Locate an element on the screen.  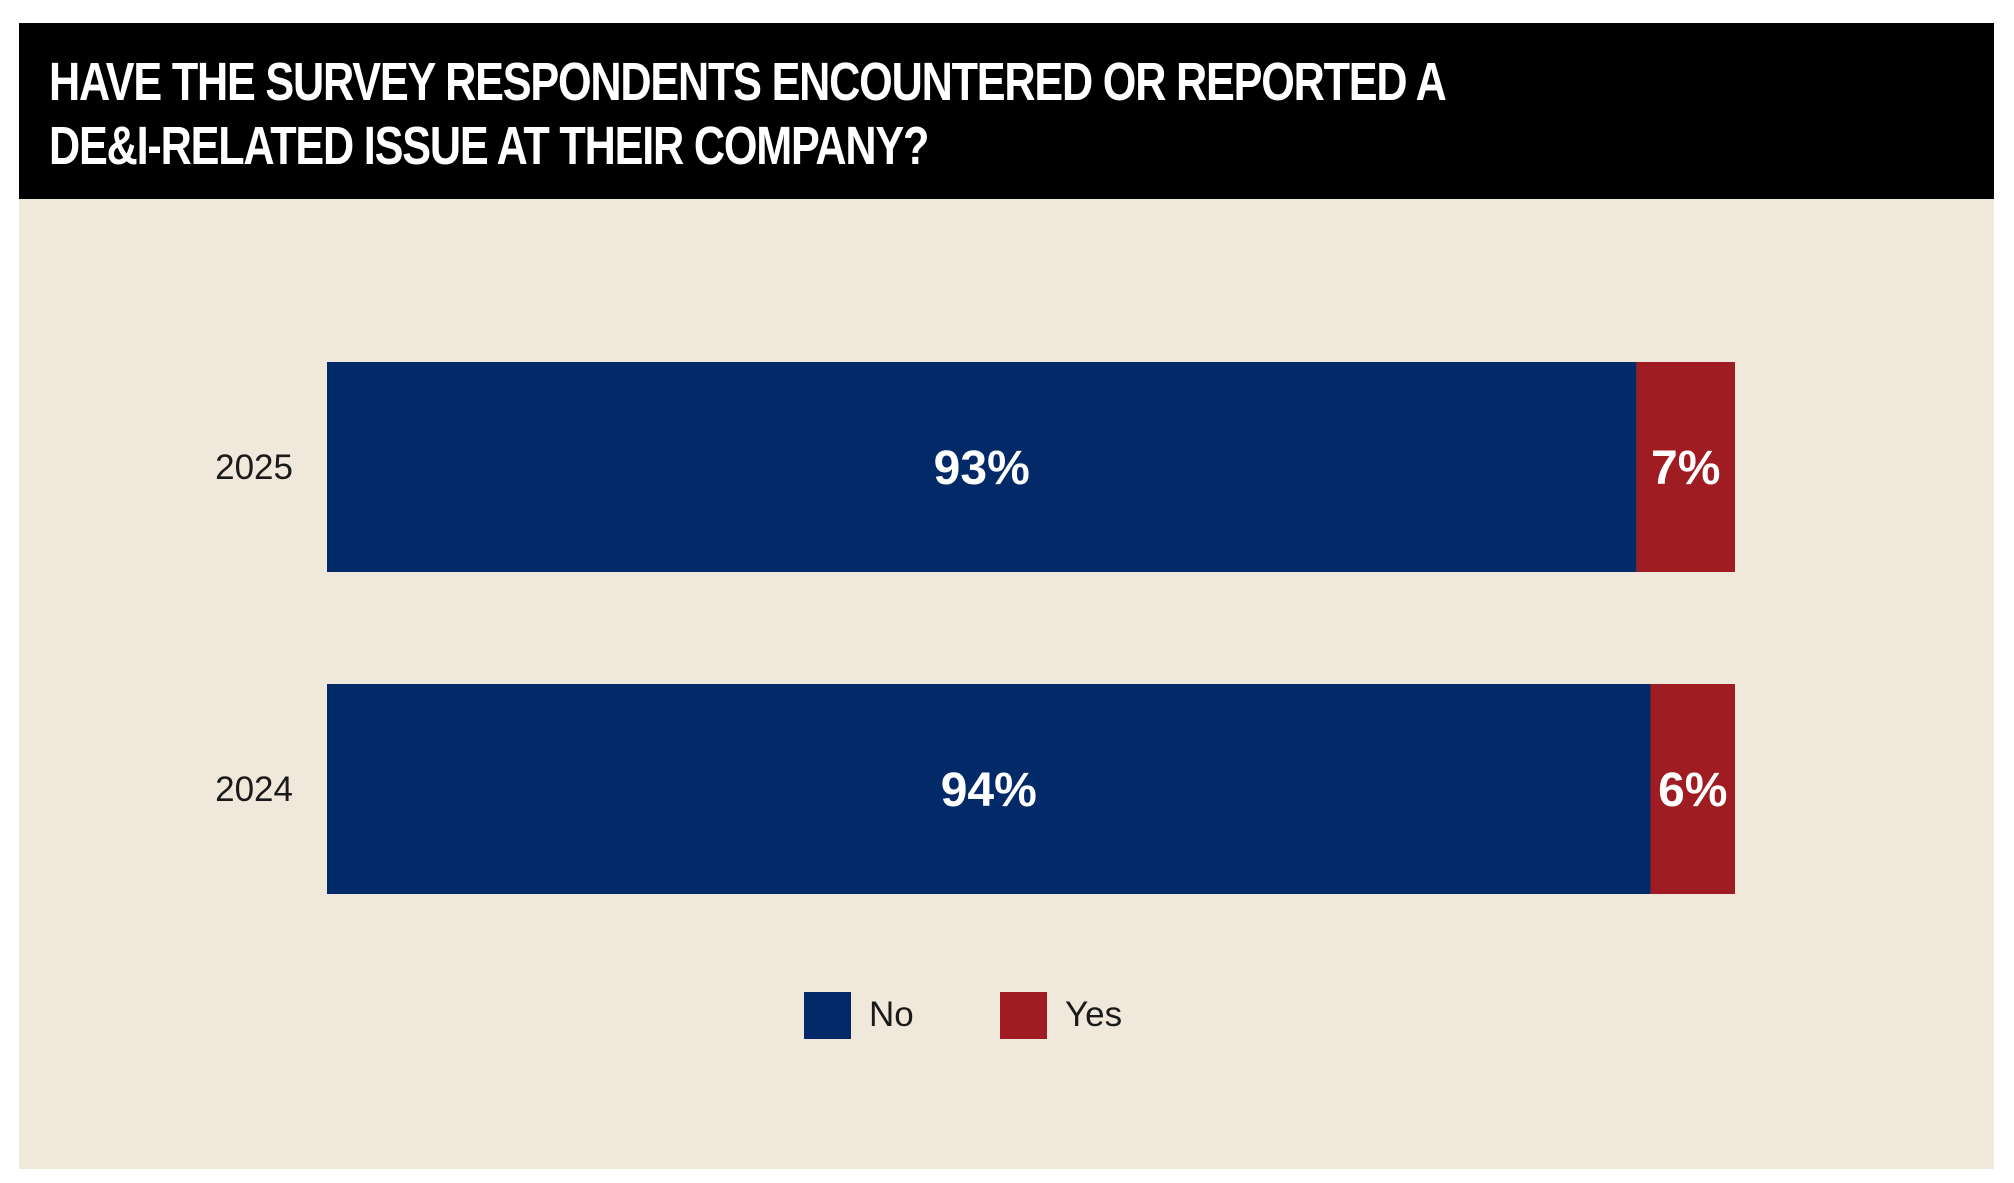
legend-item-yes: Yes is located at coordinates (1061, 1015).